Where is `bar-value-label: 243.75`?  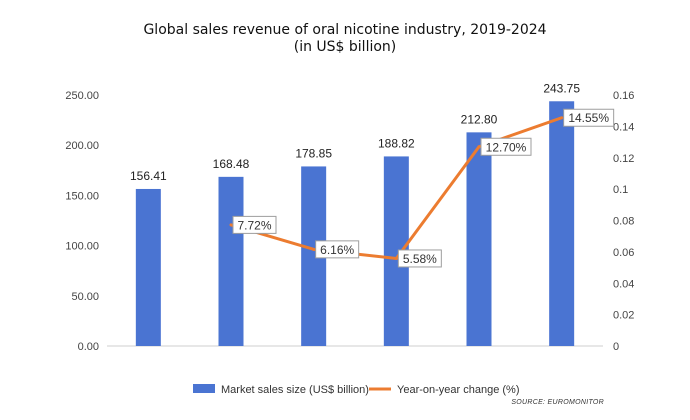
bar-value-label: 243.75 is located at coordinates (561, 88).